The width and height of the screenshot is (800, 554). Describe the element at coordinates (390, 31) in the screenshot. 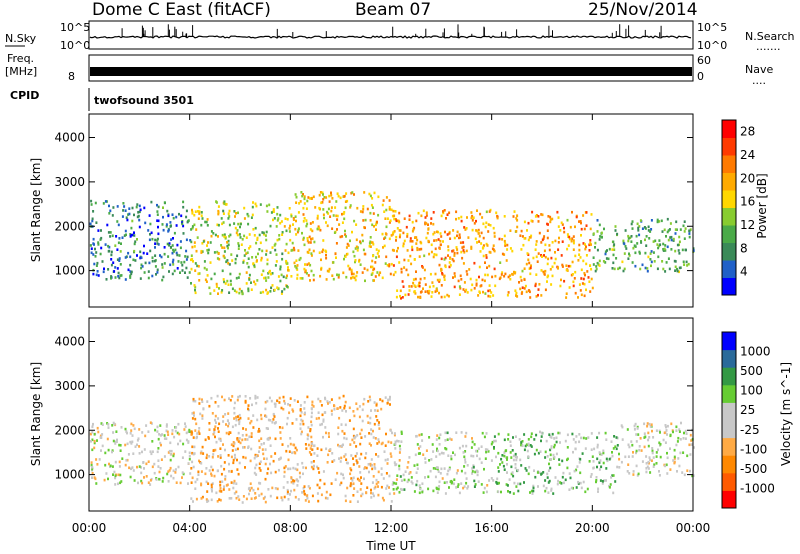

I see `nsky-trace` at that location.